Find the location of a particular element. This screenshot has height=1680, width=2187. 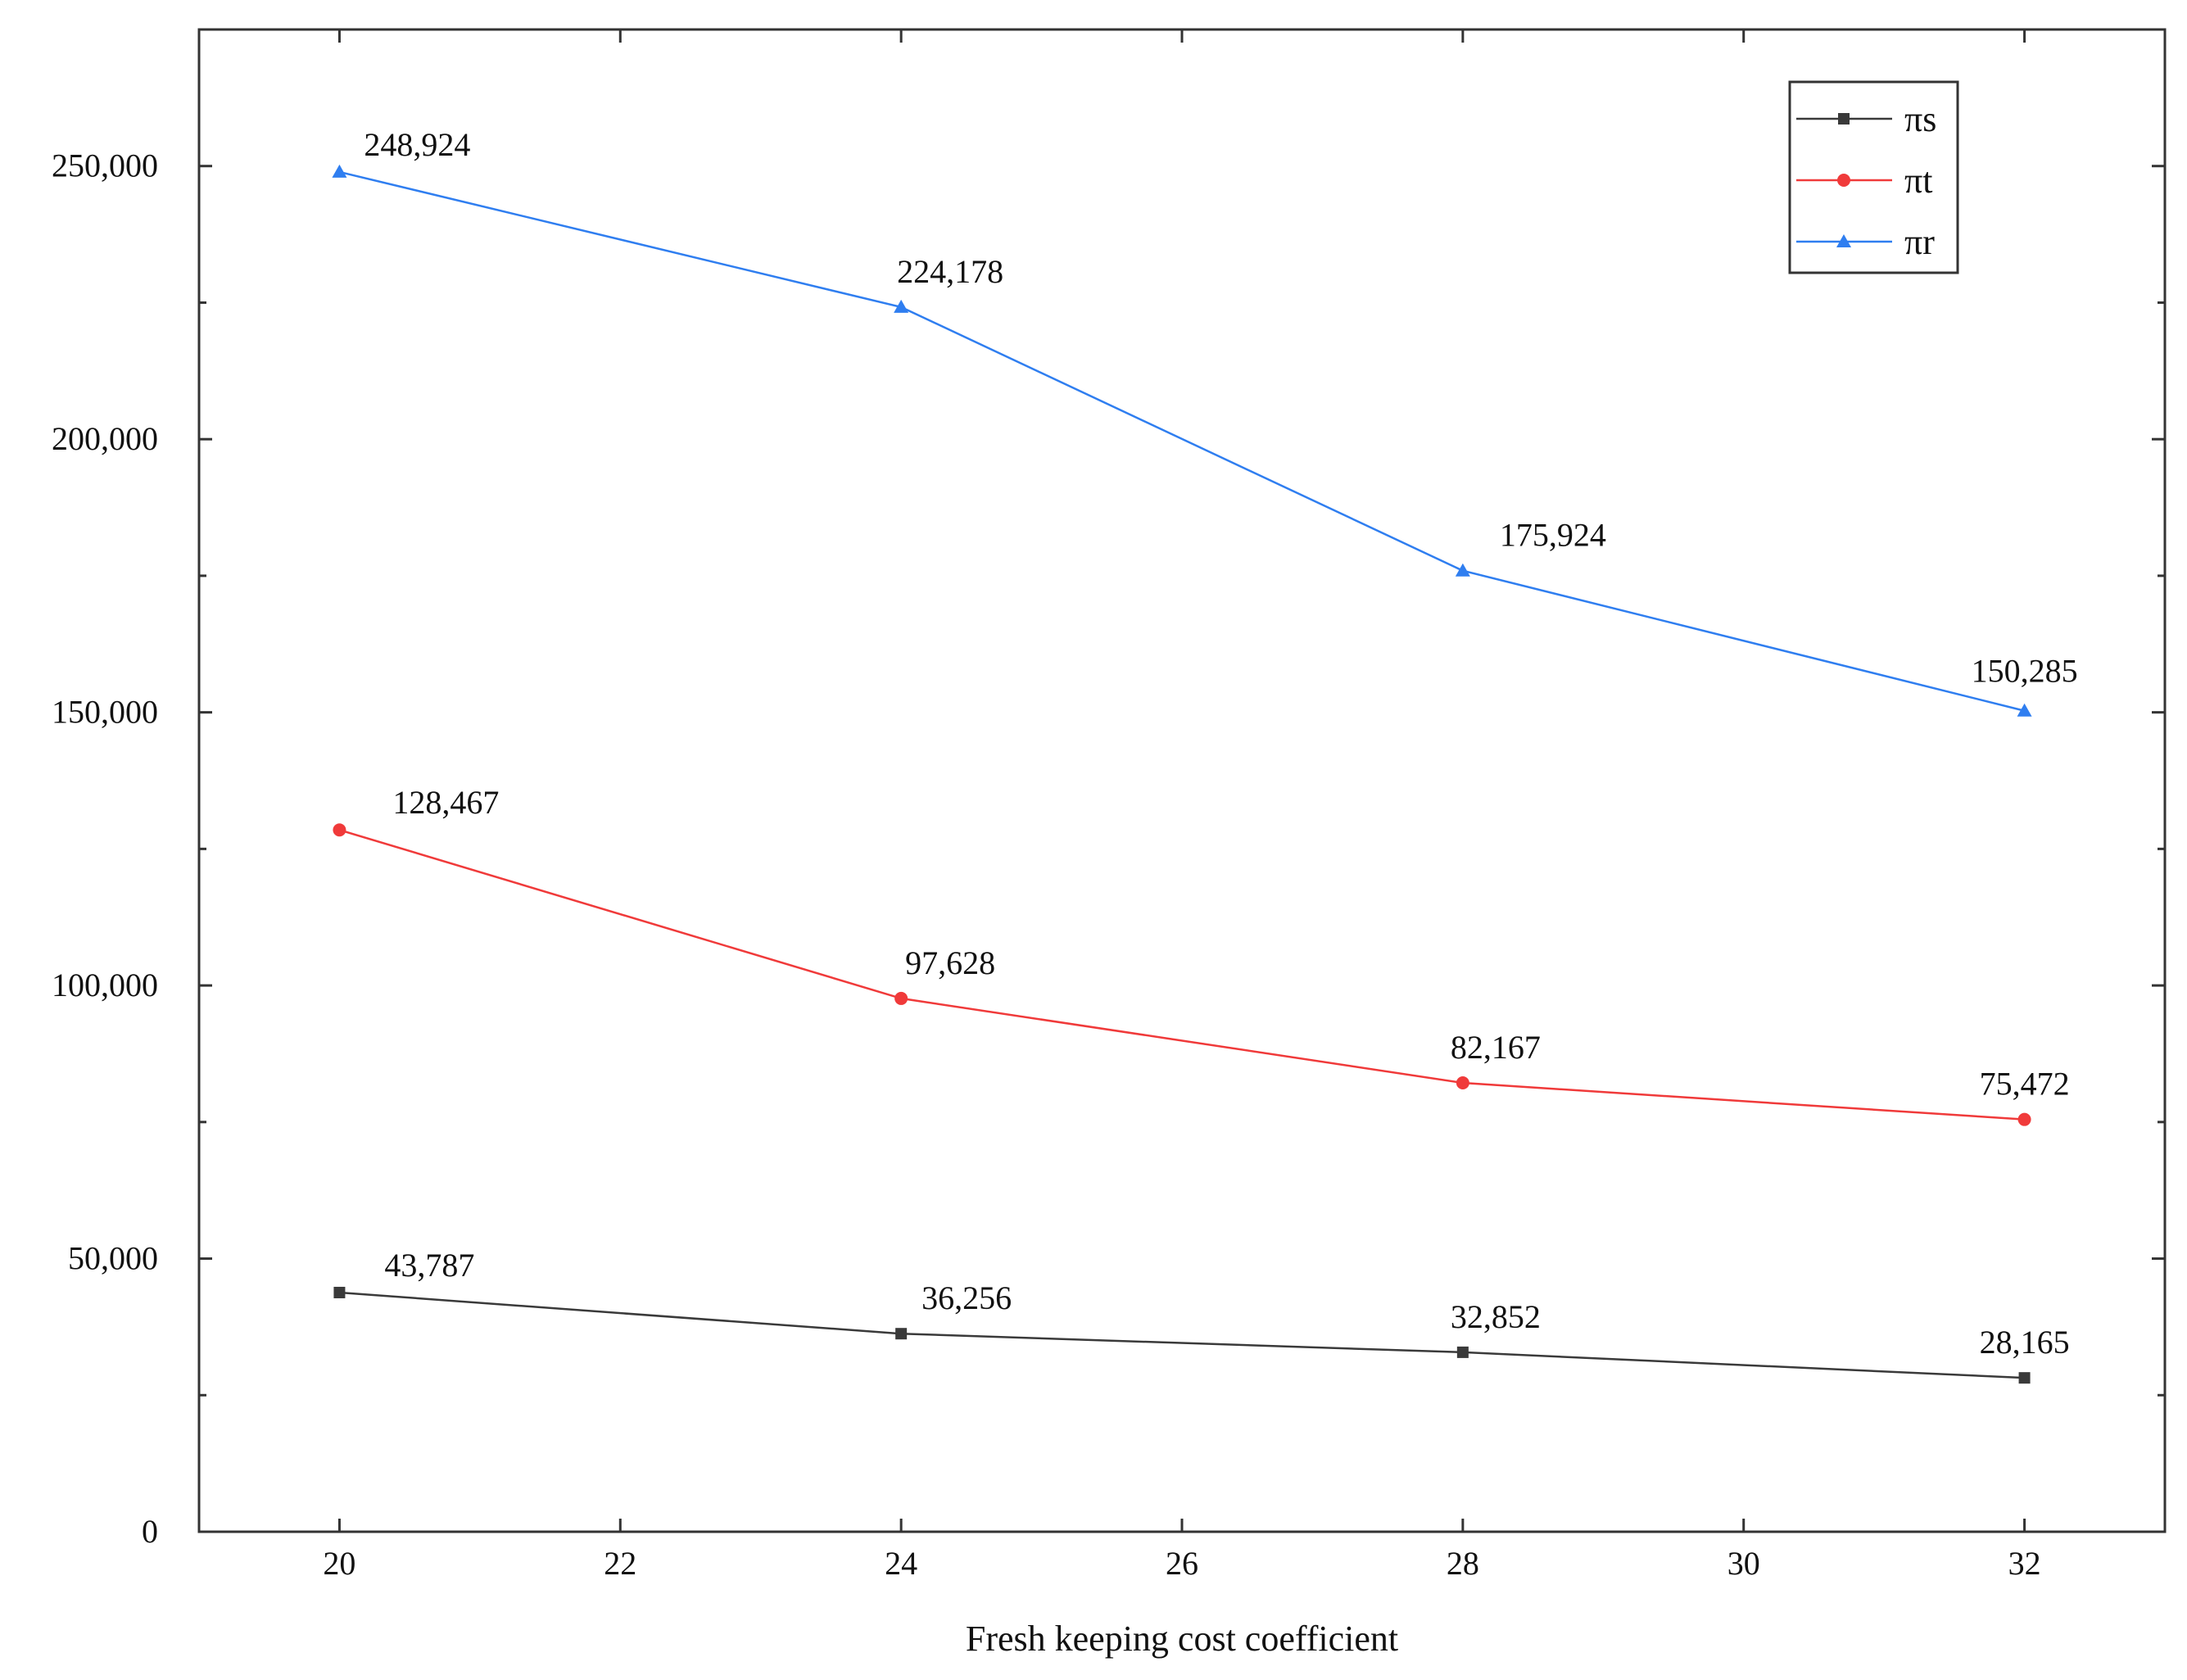

y-tick-label: 150,000 is located at coordinates (105, 713).